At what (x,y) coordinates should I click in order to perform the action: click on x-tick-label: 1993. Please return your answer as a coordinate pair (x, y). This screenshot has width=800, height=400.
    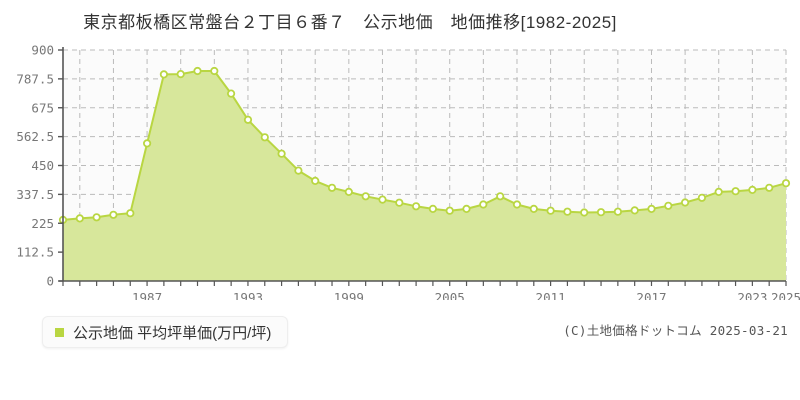
    Looking at the image, I should click on (248, 295).